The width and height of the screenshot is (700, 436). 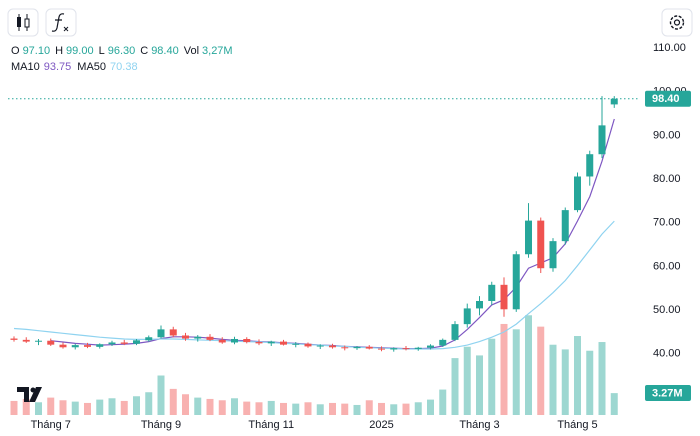 I want to click on legend-value: 3,27M, so click(x=217, y=51).